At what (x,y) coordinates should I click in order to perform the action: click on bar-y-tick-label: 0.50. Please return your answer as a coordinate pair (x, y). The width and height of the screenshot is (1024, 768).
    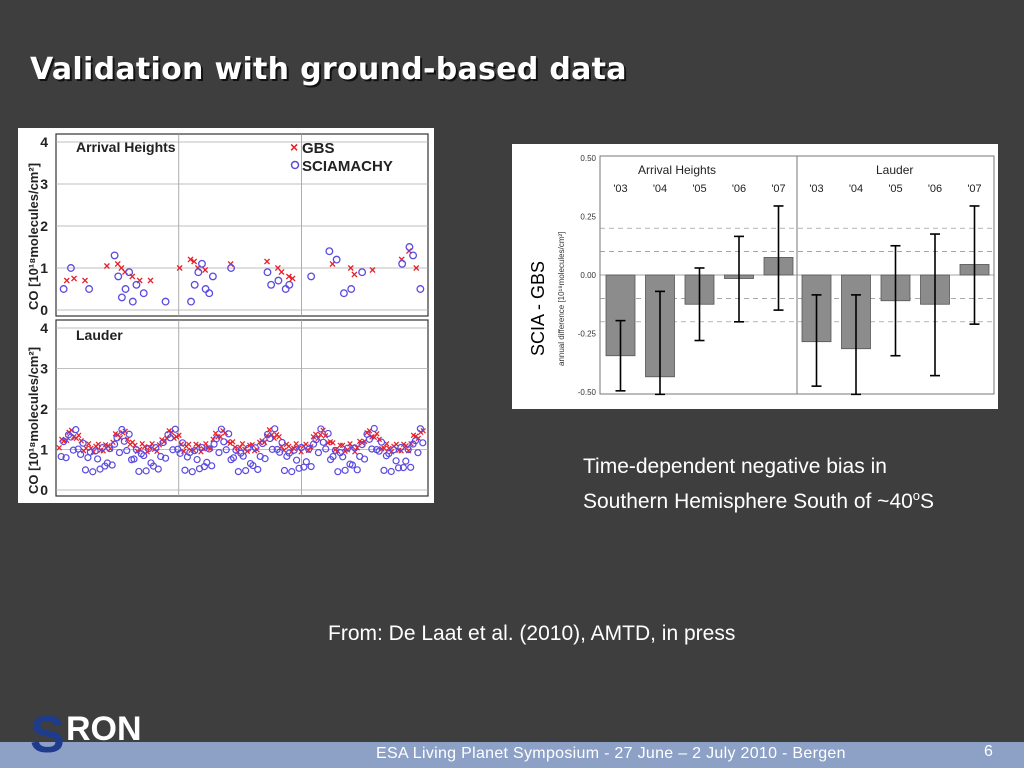
    Looking at the image, I should click on (588, 158).